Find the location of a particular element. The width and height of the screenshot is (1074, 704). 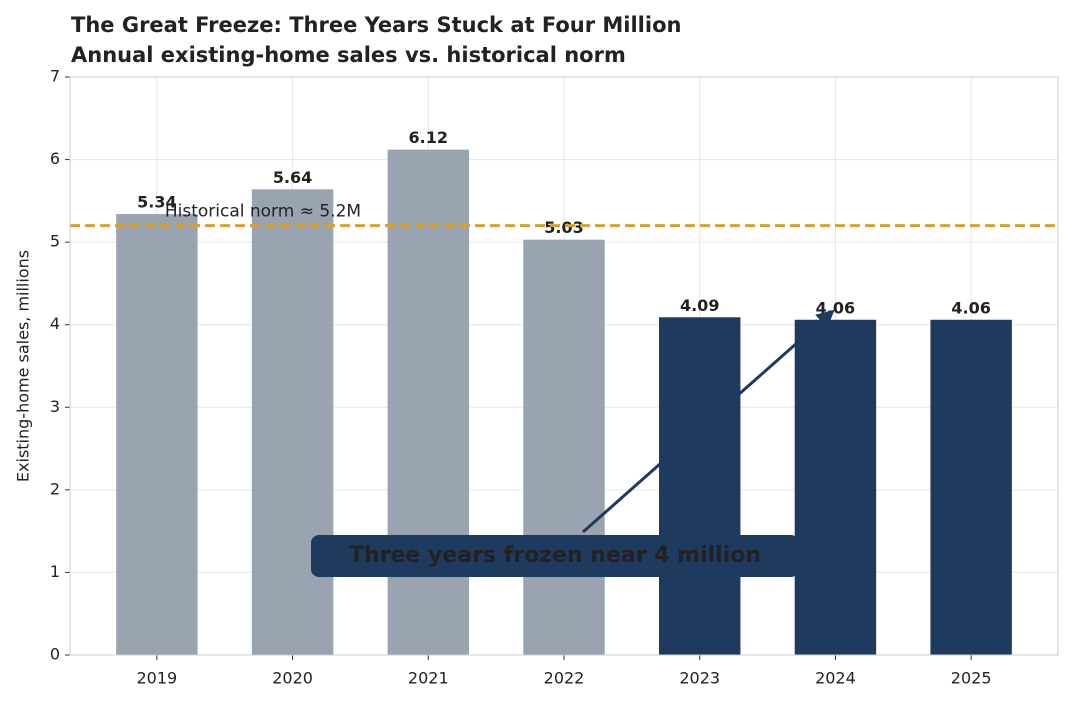

data-label: 6.12 is located at coordinates (428, 137).